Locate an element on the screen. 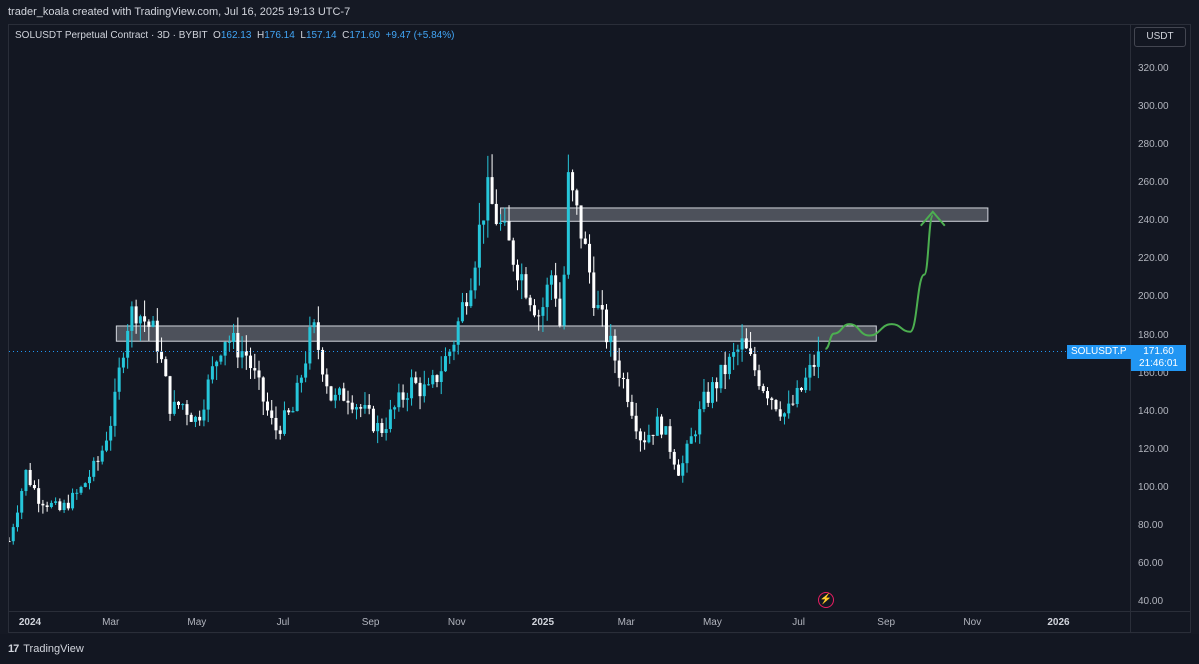  time-axis-separator is located at coordinates (599, 611).